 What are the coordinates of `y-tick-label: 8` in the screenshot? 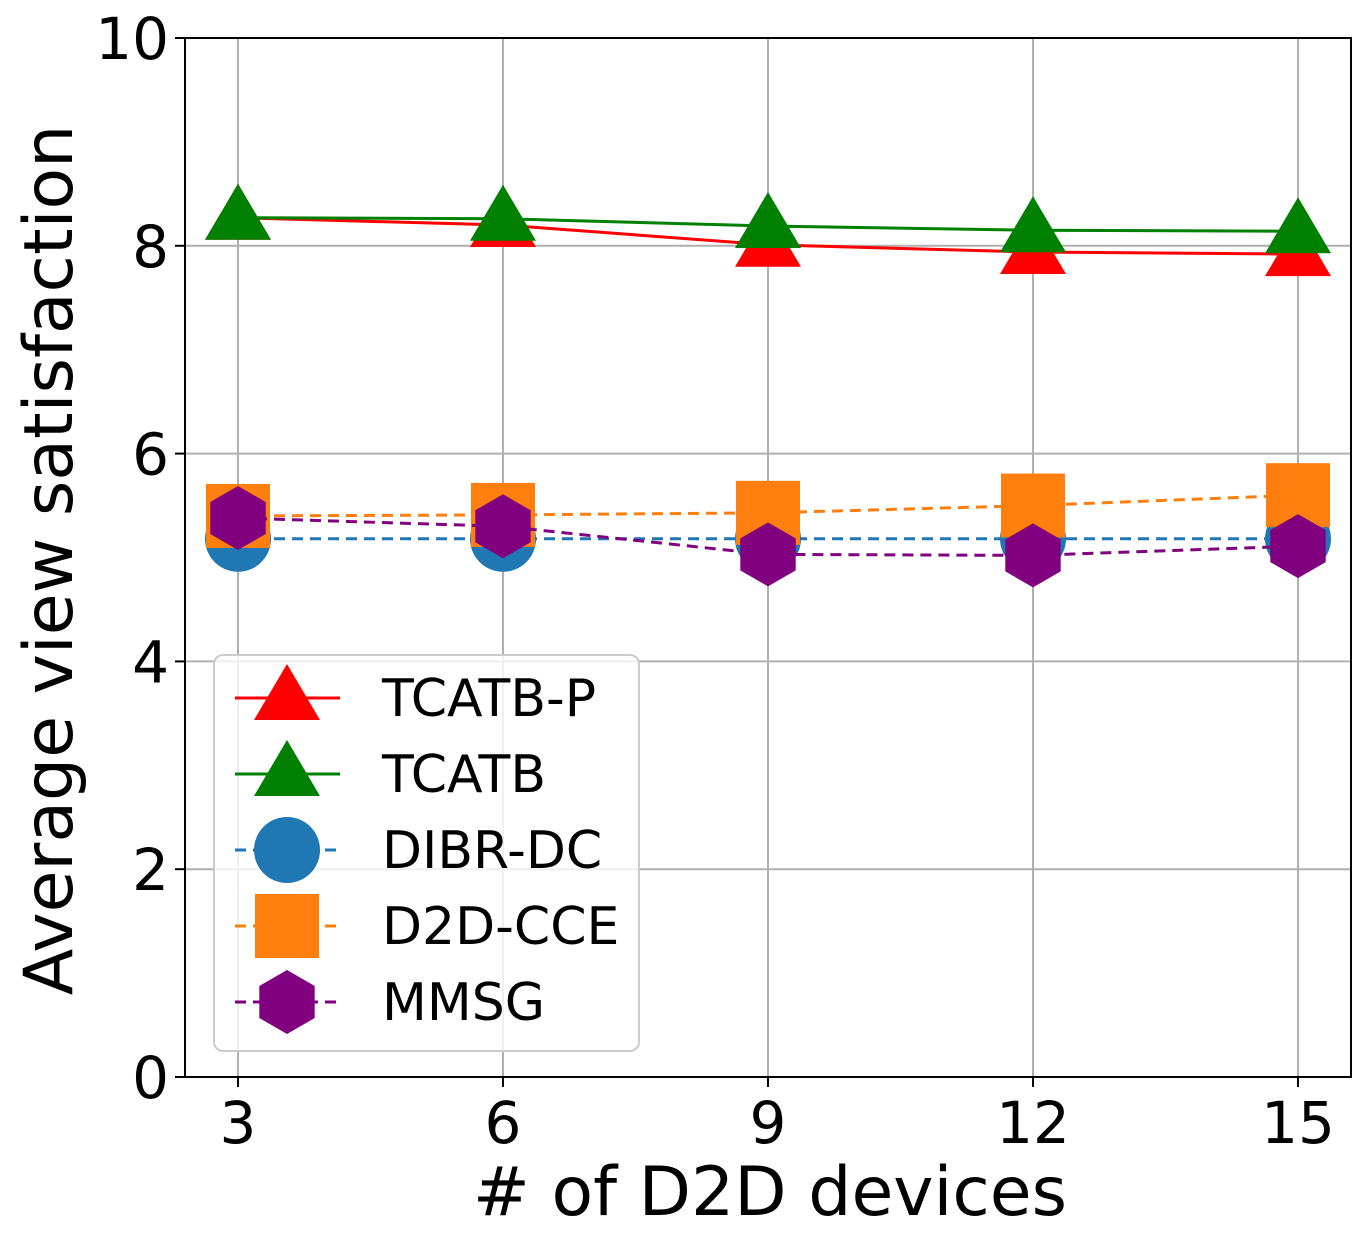 It's located at (150, 247).